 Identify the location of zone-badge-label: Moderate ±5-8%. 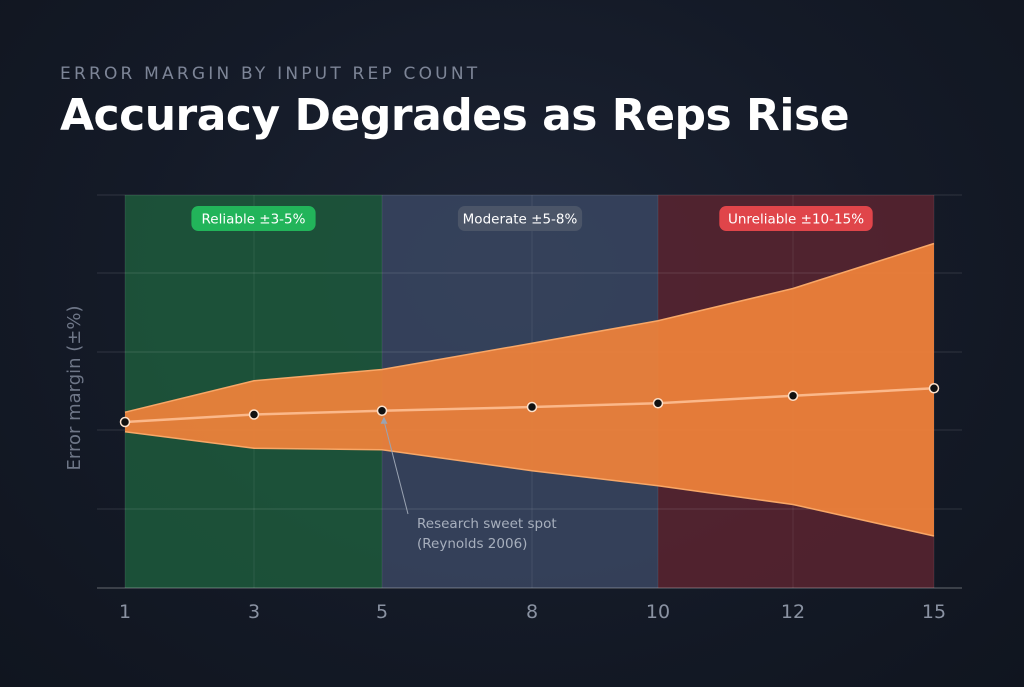
(520, 220).